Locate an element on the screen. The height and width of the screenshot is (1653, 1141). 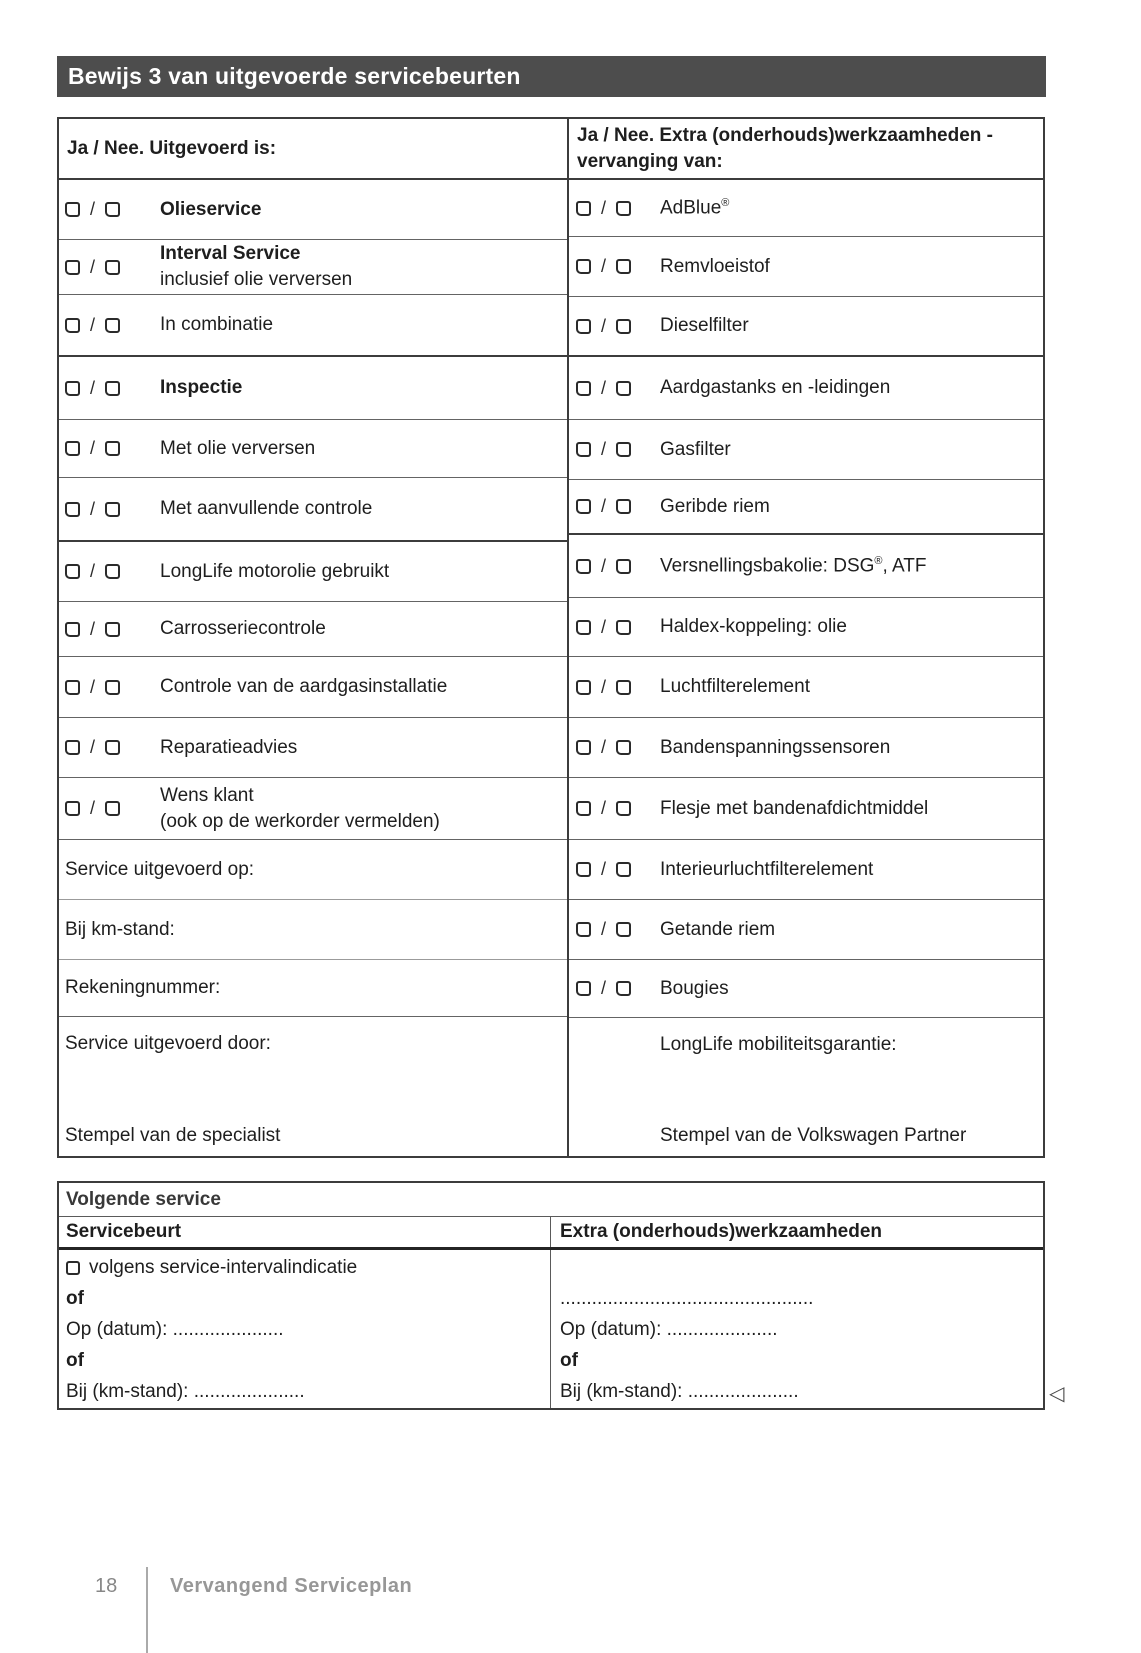
right-column-header-line2: vervanging van: is located at coordinates (650, 161).